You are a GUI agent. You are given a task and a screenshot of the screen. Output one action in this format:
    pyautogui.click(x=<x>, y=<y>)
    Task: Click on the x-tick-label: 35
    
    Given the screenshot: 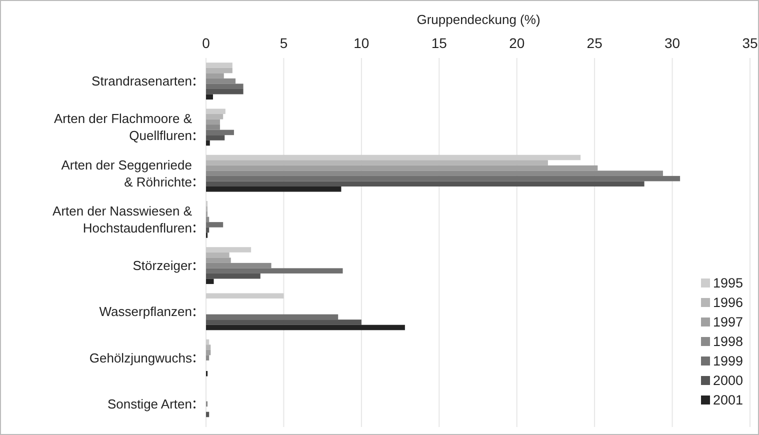 What is the action you would take?
    pyautogui.click(x=750, y=43)
    